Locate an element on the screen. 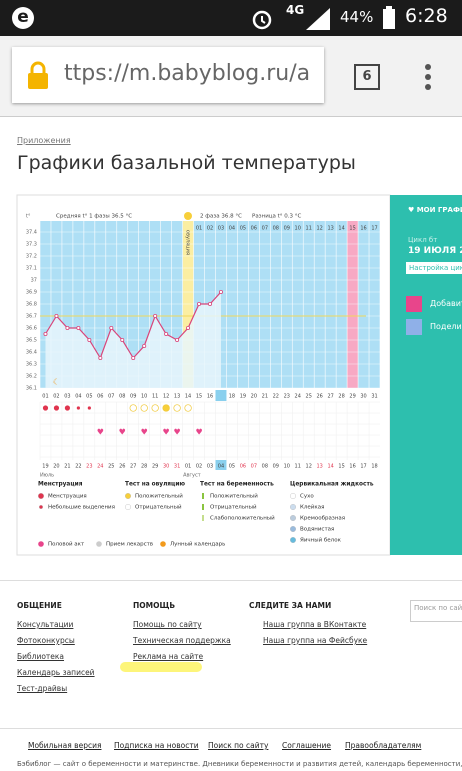 This screenshot has height=771, width=462. battery-icon is located at coordinates (389, 17).